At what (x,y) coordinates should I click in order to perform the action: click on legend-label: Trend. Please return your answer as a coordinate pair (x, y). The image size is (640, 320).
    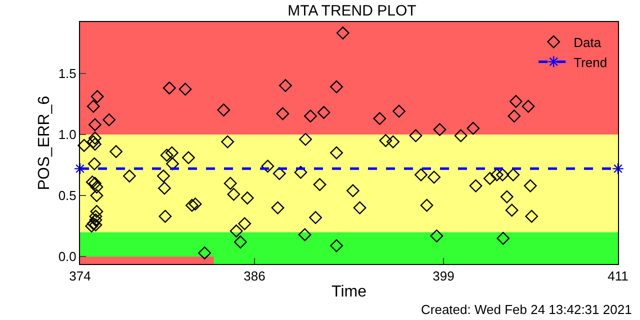
    Looking at the image, I should click on (591, 62).